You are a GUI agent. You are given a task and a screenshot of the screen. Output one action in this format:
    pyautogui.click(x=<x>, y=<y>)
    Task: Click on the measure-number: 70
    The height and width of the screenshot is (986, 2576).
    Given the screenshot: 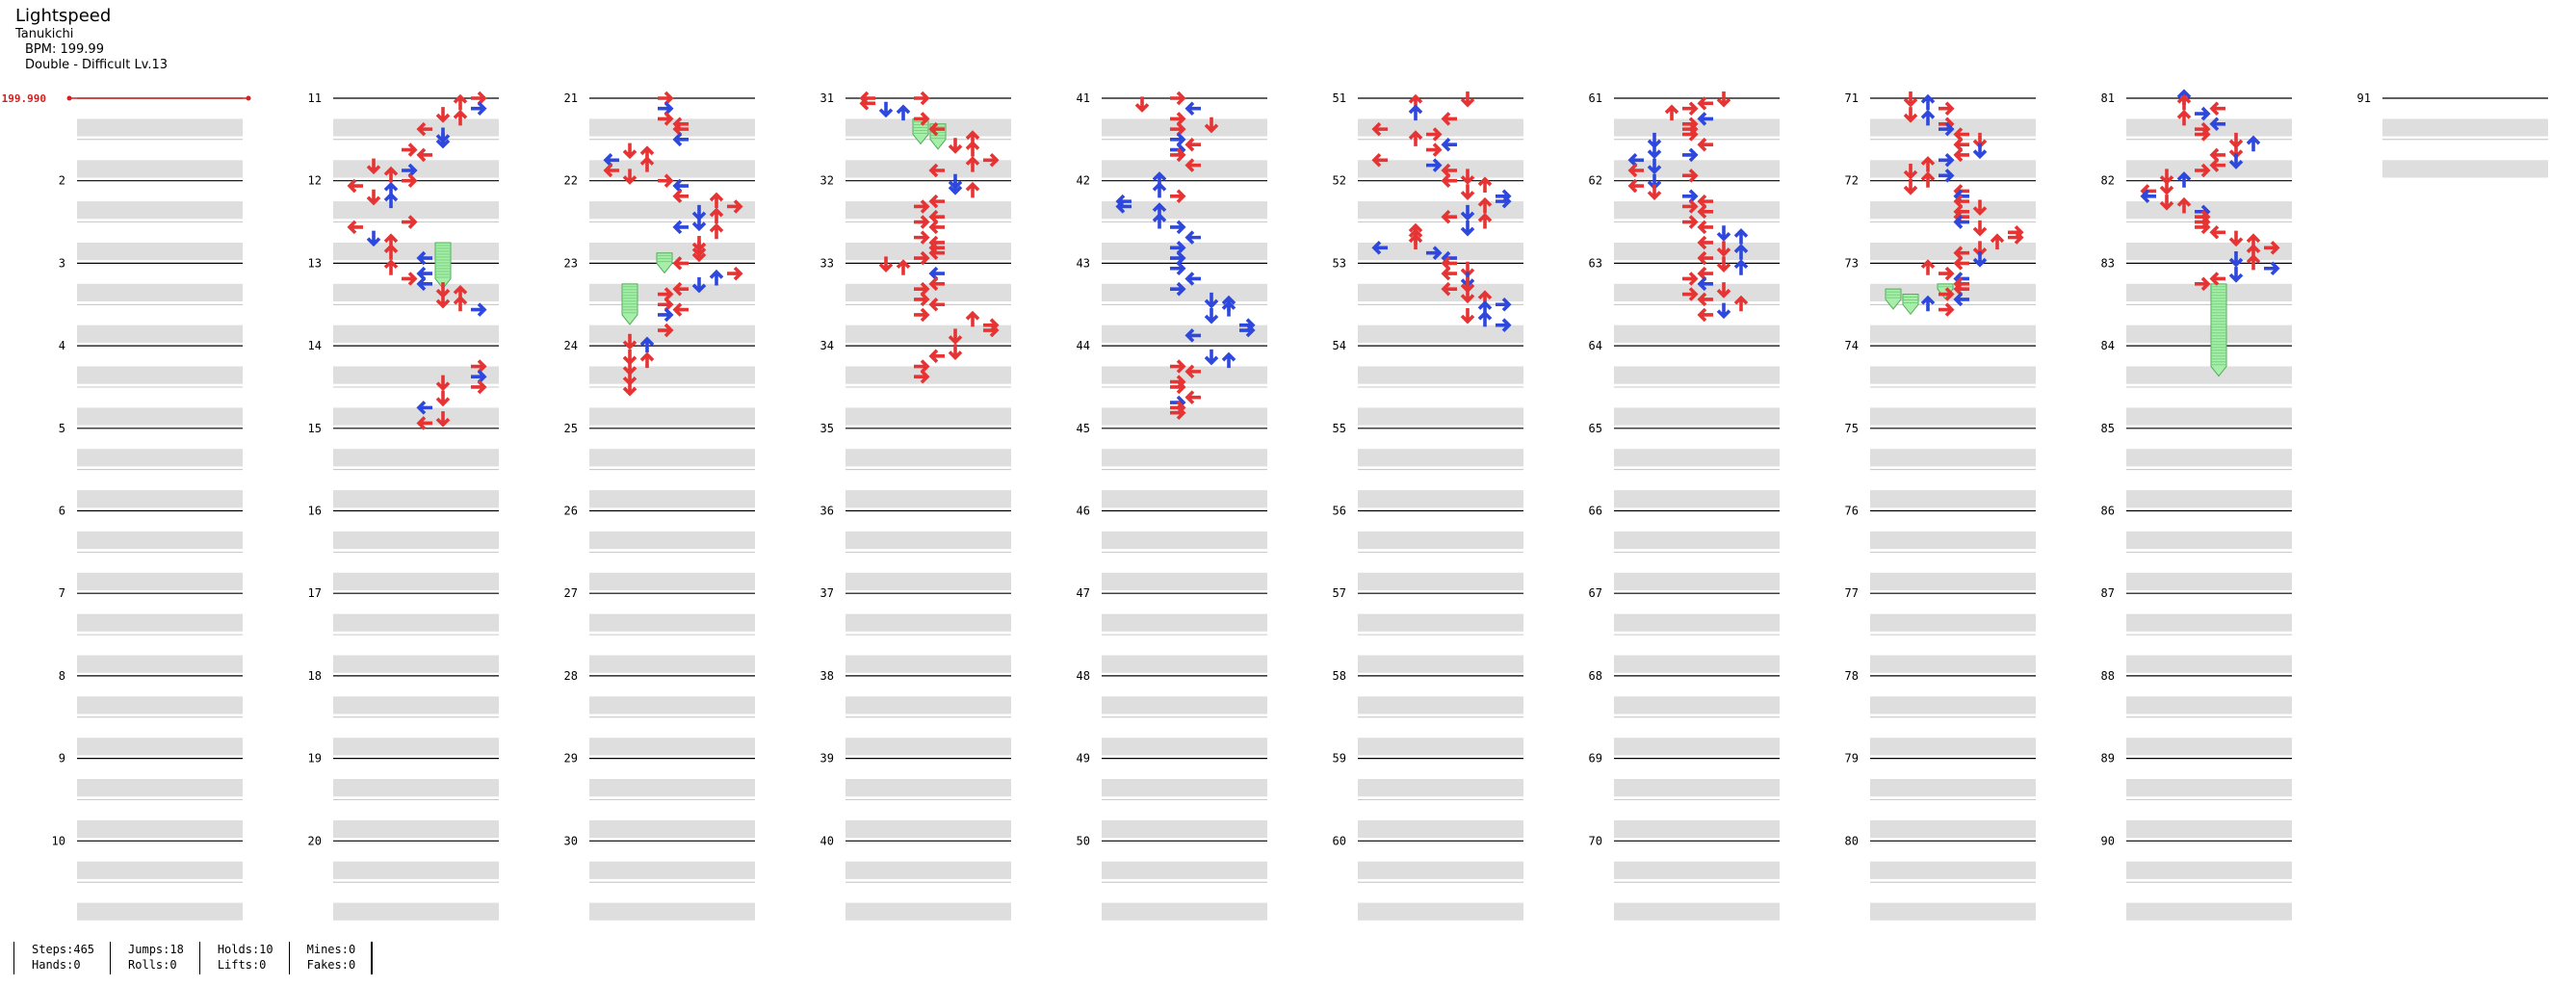 What is the action you would take?
    pyautogui.click(x=1595, y=840)
    